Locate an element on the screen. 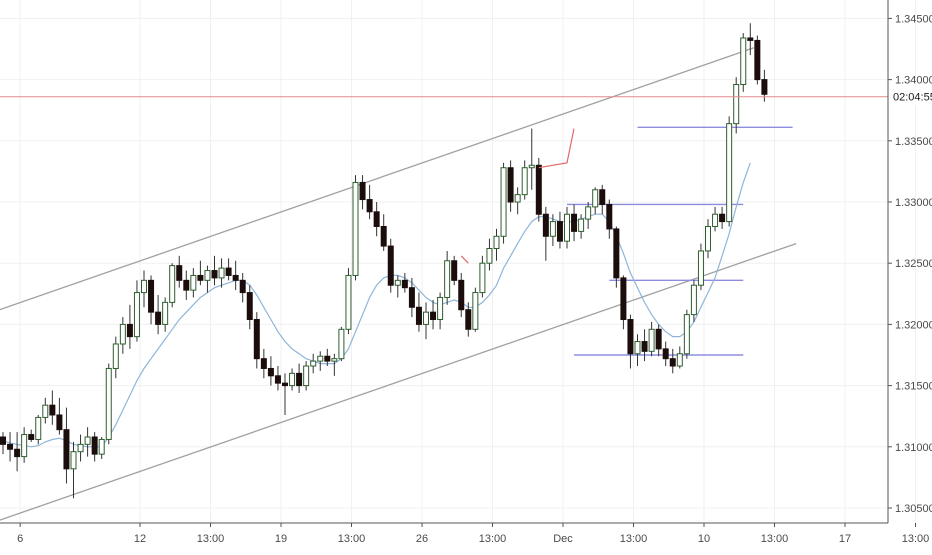 This screenshot has width=932, height=555. y-tick-label: 1.33000 is located at coordinates (913, 203).